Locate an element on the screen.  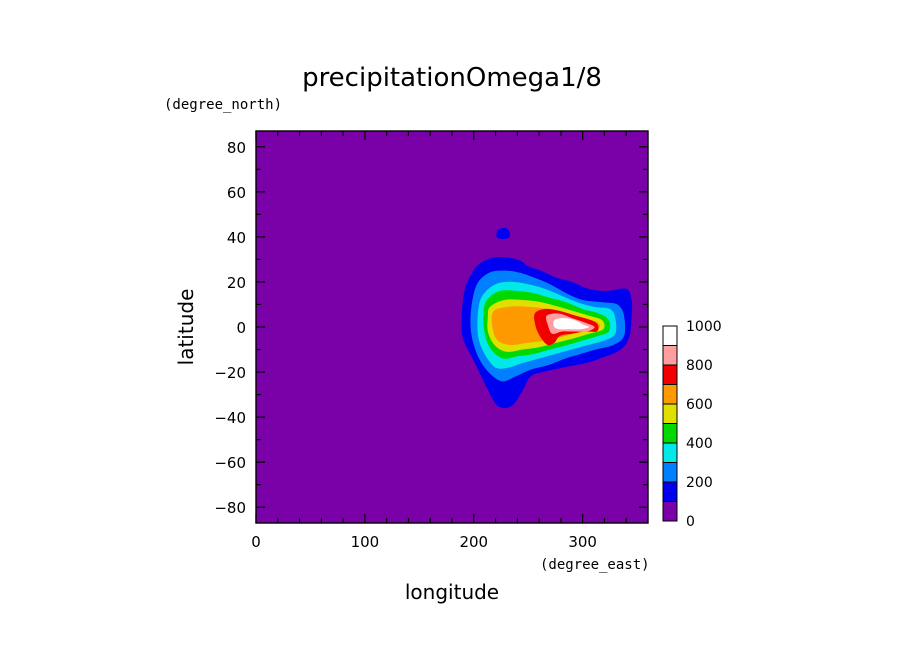
y-tick-label: −80 is located at coordinates (230, 508).